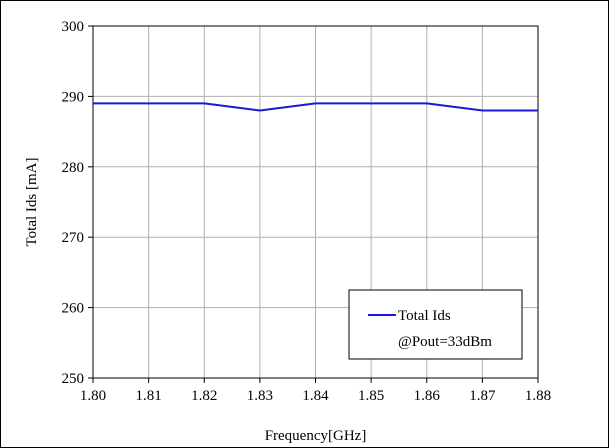 Image resolution: width=609 pixels, height=448 pixels. I want to click on y-tick-label: 290, so click(73, 97).